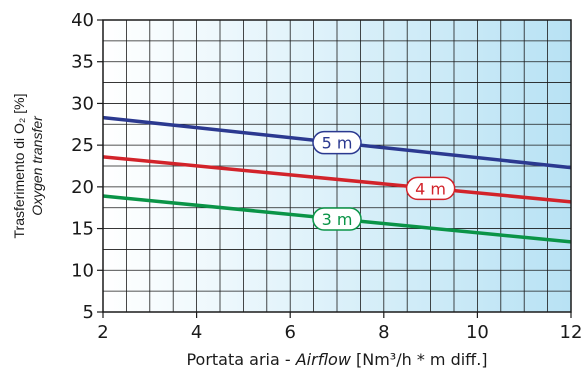 This screenshot has width=585, height=374. What do you see at coordinates (88, 312) in the screenshot?
I see `y-tick-label: 5` at bounding box center [88, 312].